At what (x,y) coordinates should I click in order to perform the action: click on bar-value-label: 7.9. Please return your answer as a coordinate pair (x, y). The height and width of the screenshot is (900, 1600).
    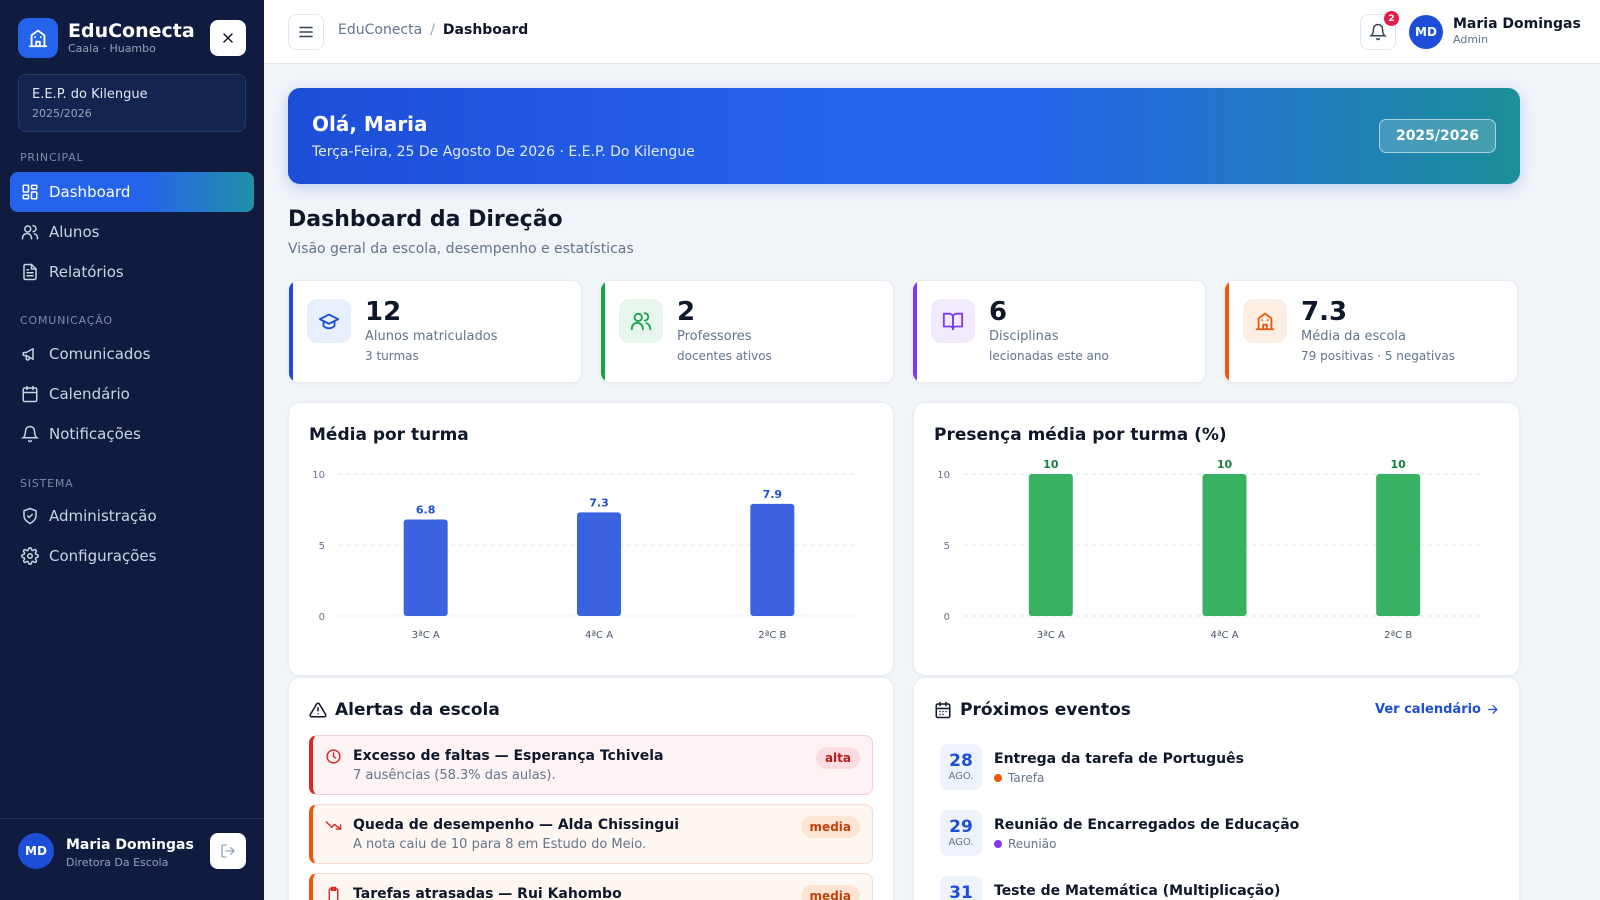
    Looking at the image, I should click on (773, 494).